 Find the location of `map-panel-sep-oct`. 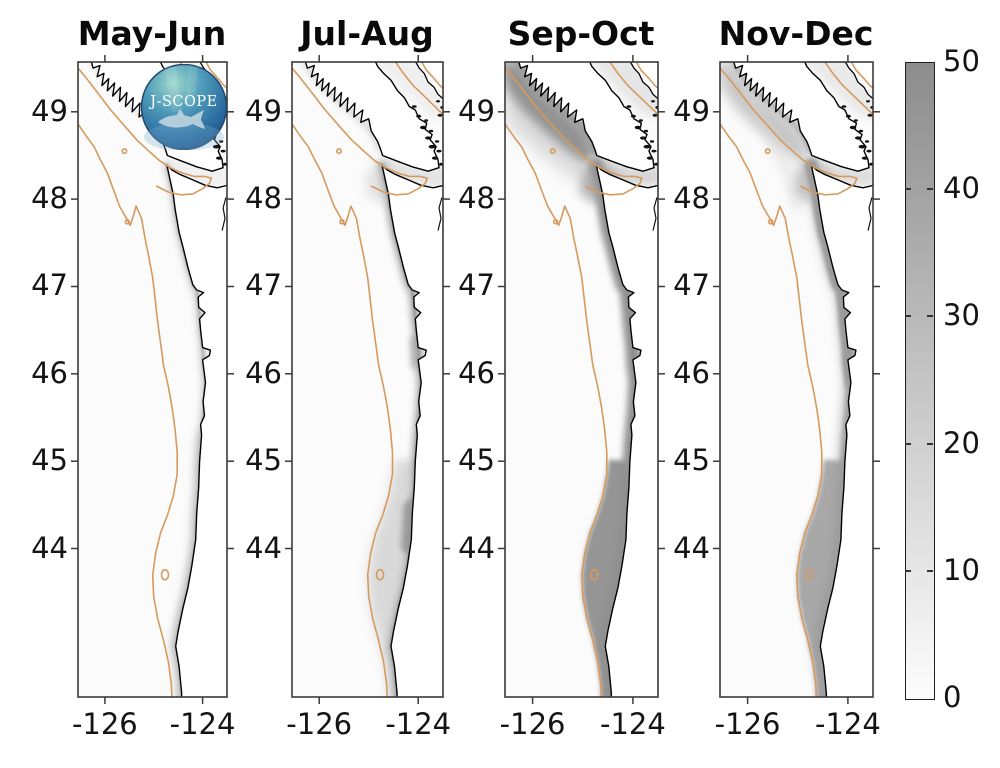

map-panel-sep-oct is located at coordinates (581, 379).